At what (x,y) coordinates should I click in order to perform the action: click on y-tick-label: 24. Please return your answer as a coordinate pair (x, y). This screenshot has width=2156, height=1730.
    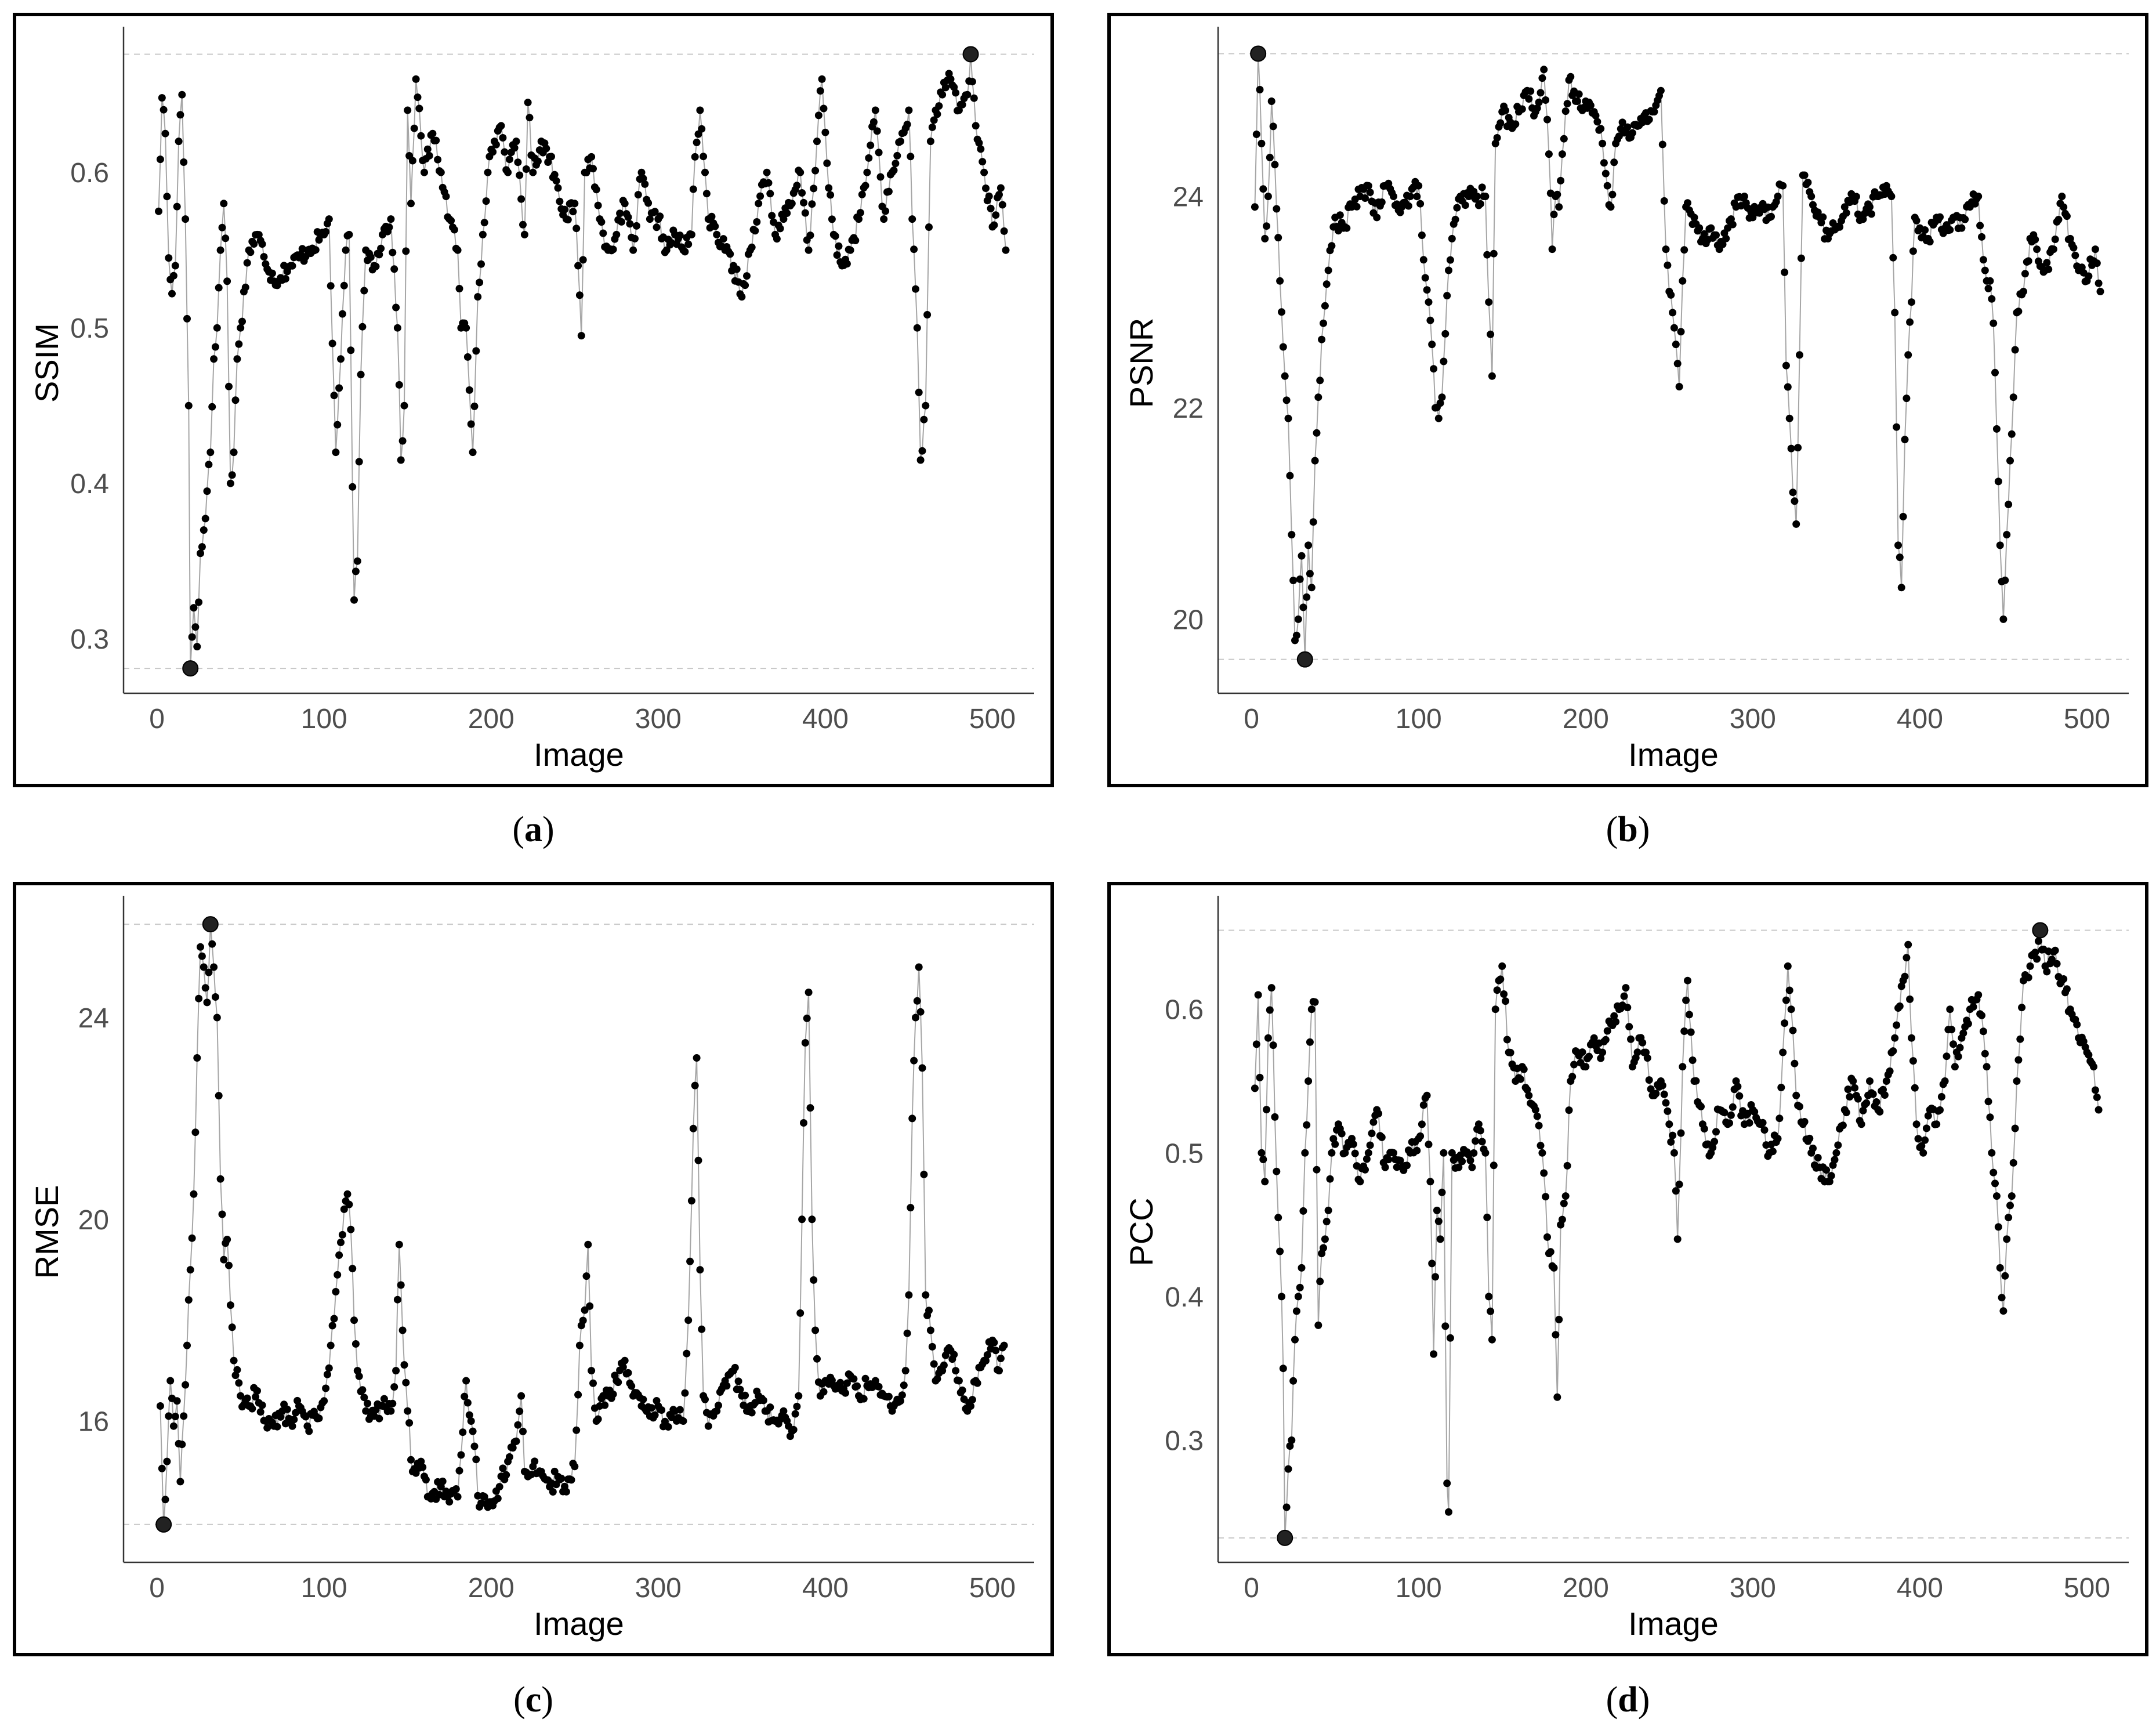
    Looking at the image, I should click on (1188, 197).